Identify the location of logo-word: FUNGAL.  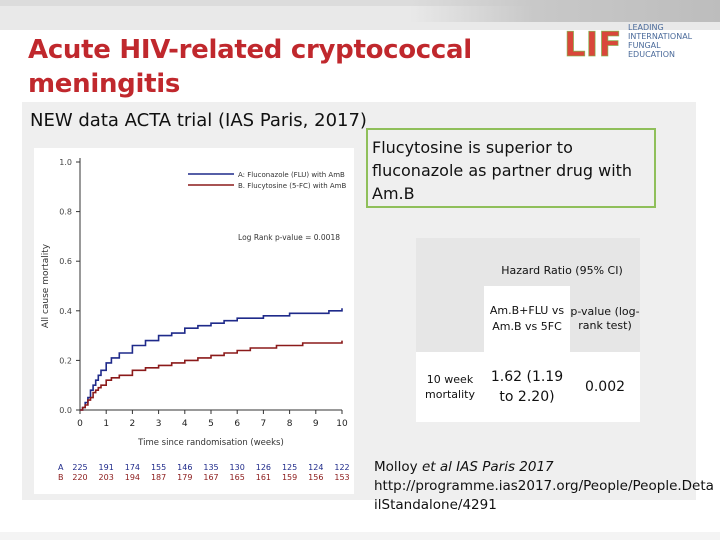
(644, 45).